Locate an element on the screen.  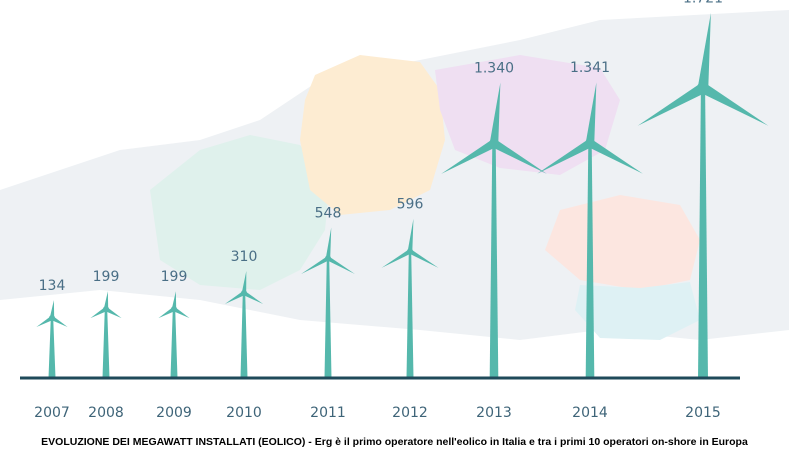
turbine-2010 is located at coordinates (244, 324).